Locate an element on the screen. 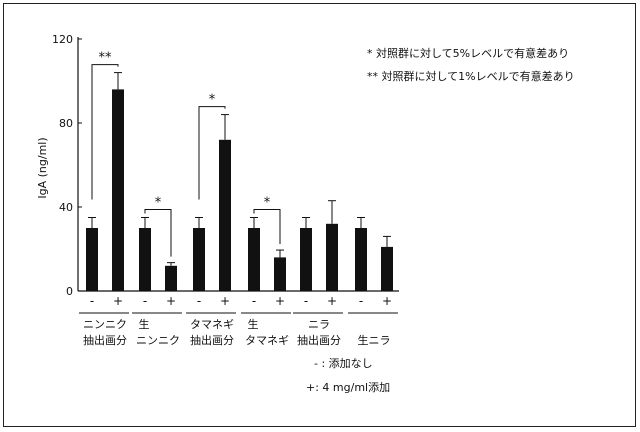 The height and width of the screenshot is (432, 640). y-tick-label: 120 is located at coordinates (62, 39).